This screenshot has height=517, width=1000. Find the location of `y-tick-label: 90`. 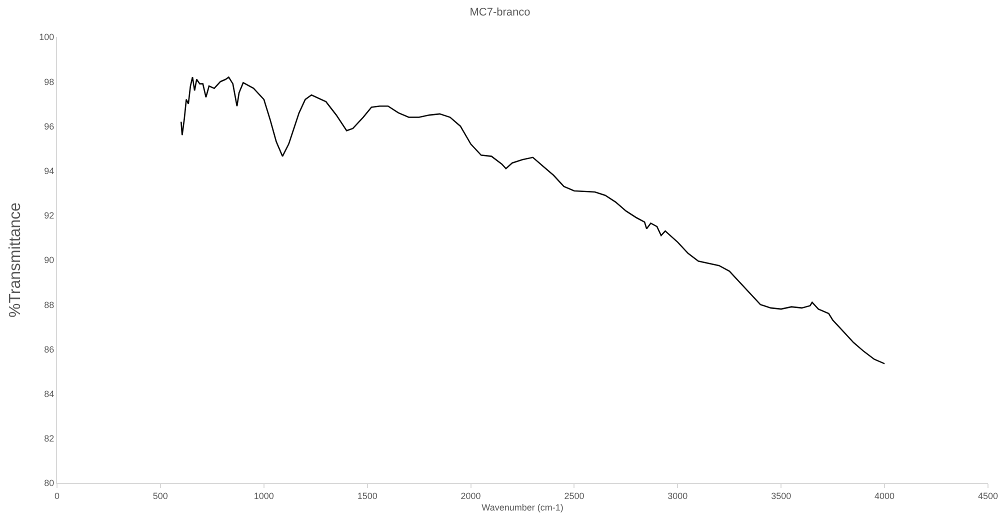

y-tick-label: 90 is located at coordinates (49, 260).